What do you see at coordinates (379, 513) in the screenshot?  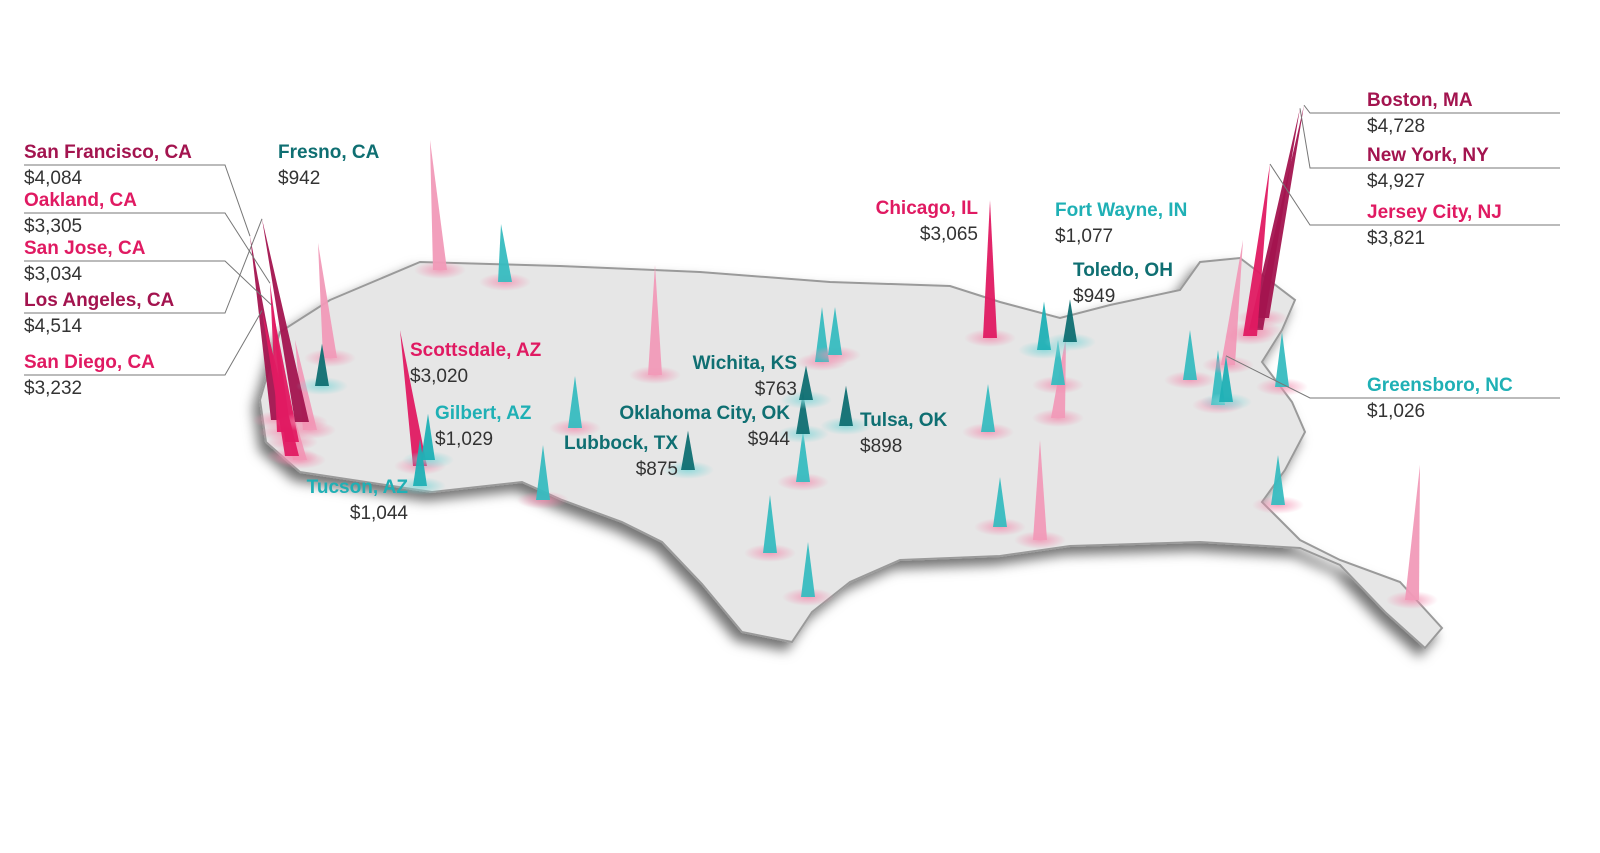 I see `price-label: $1,044` at bounding box center [379, 513].